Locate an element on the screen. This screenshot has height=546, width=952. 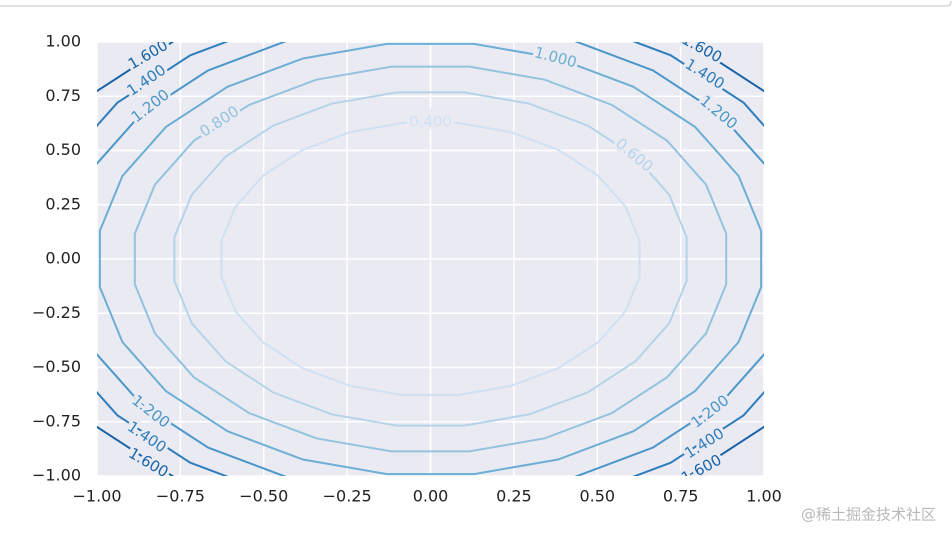
x-tick-label: −0.75 is located at coordinates (180, 496).